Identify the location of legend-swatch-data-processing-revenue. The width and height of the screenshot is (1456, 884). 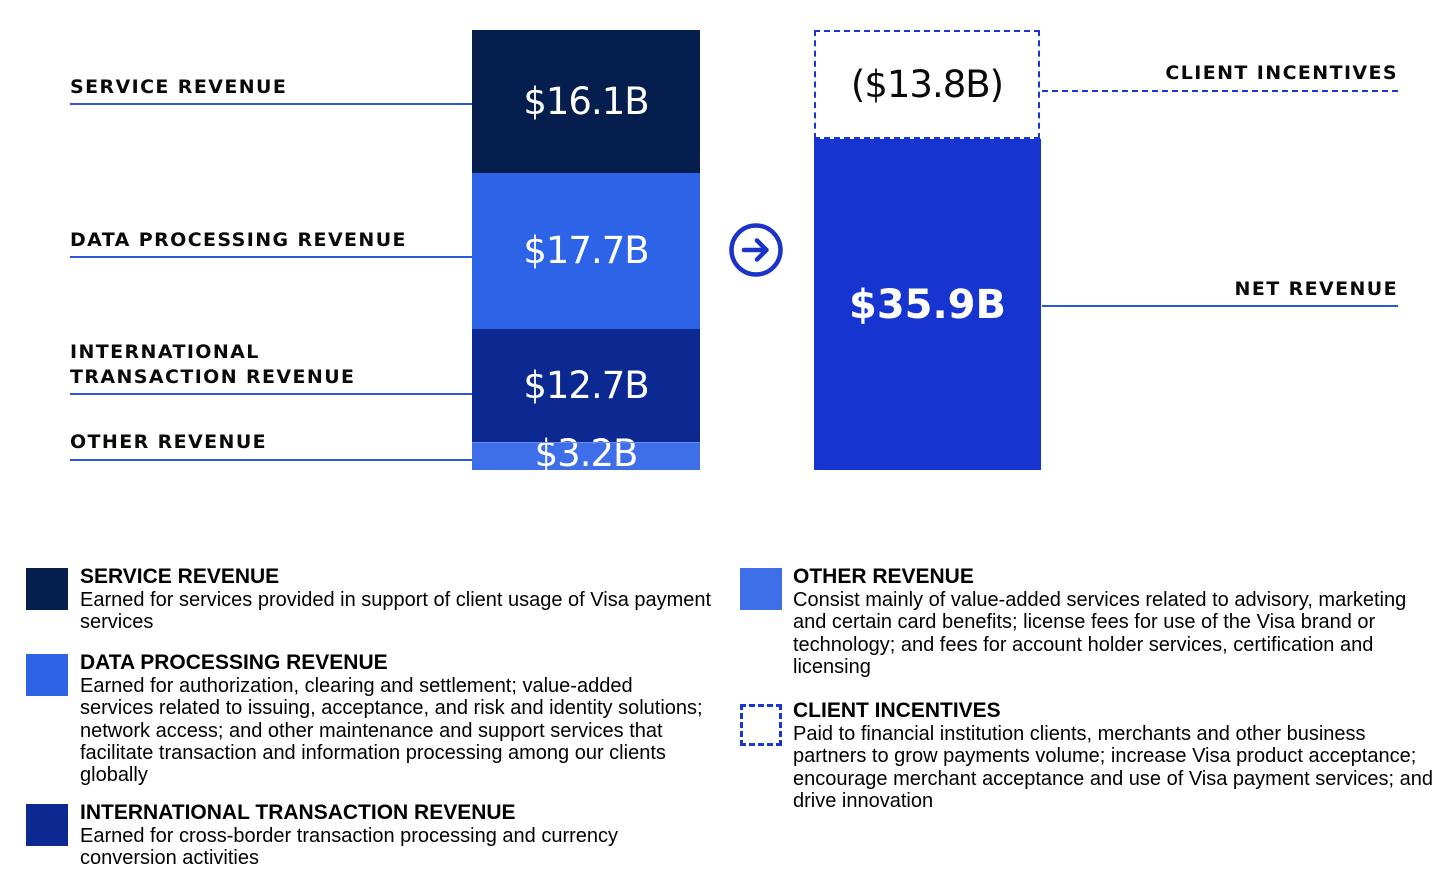
(47, 675).